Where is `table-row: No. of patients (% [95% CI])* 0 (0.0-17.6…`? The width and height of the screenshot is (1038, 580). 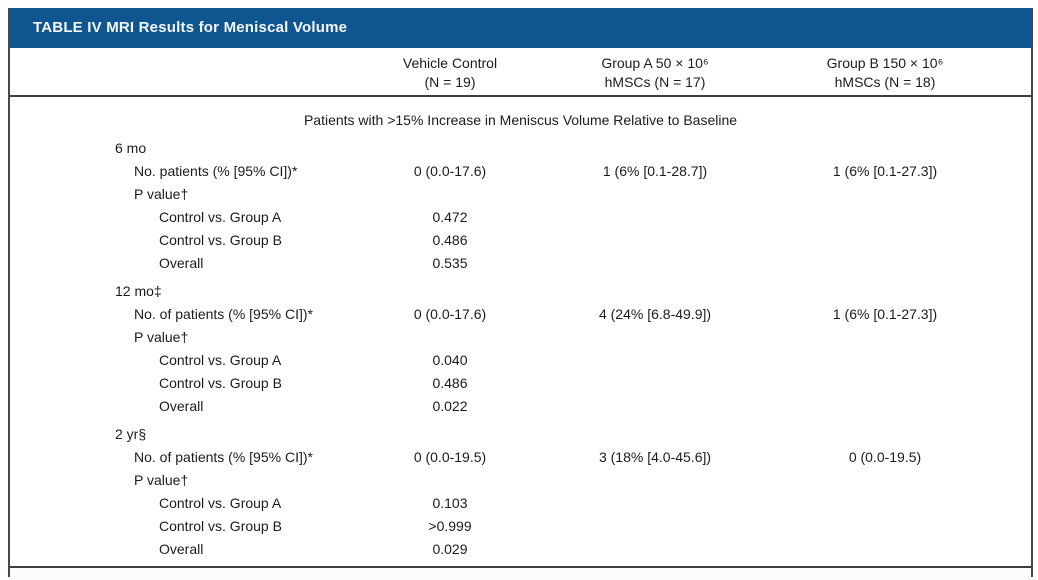 table-row: No. of patients (% [95% CI])* 0 (0.0-17.6… is located at coordinates (520, 314).